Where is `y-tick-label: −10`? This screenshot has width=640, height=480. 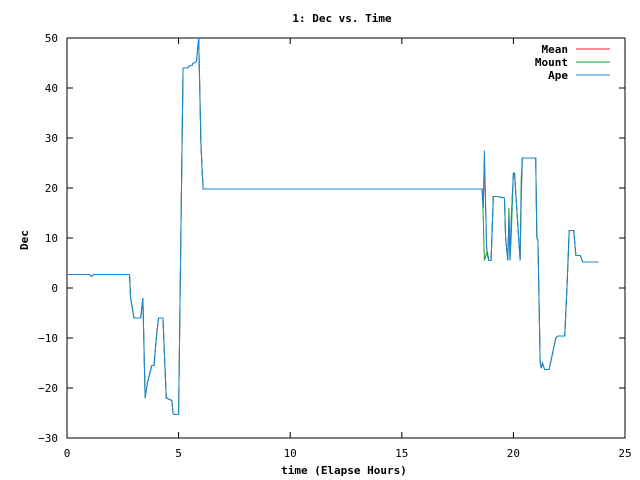 y-tick-label: −10 is located at coordinates (48, 338).